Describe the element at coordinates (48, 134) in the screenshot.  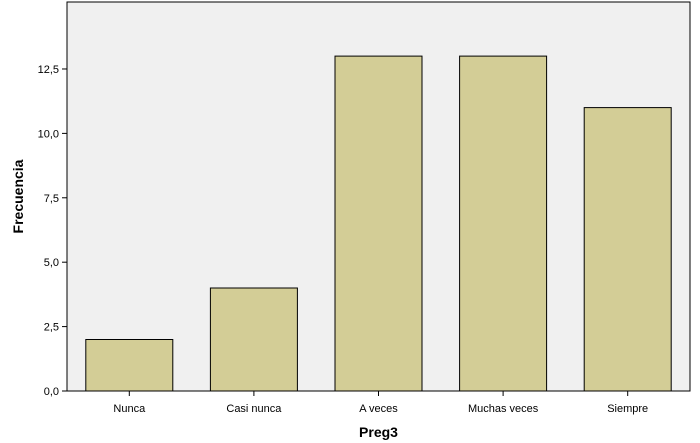
I see `y-tick-label: 10,0` at that location.